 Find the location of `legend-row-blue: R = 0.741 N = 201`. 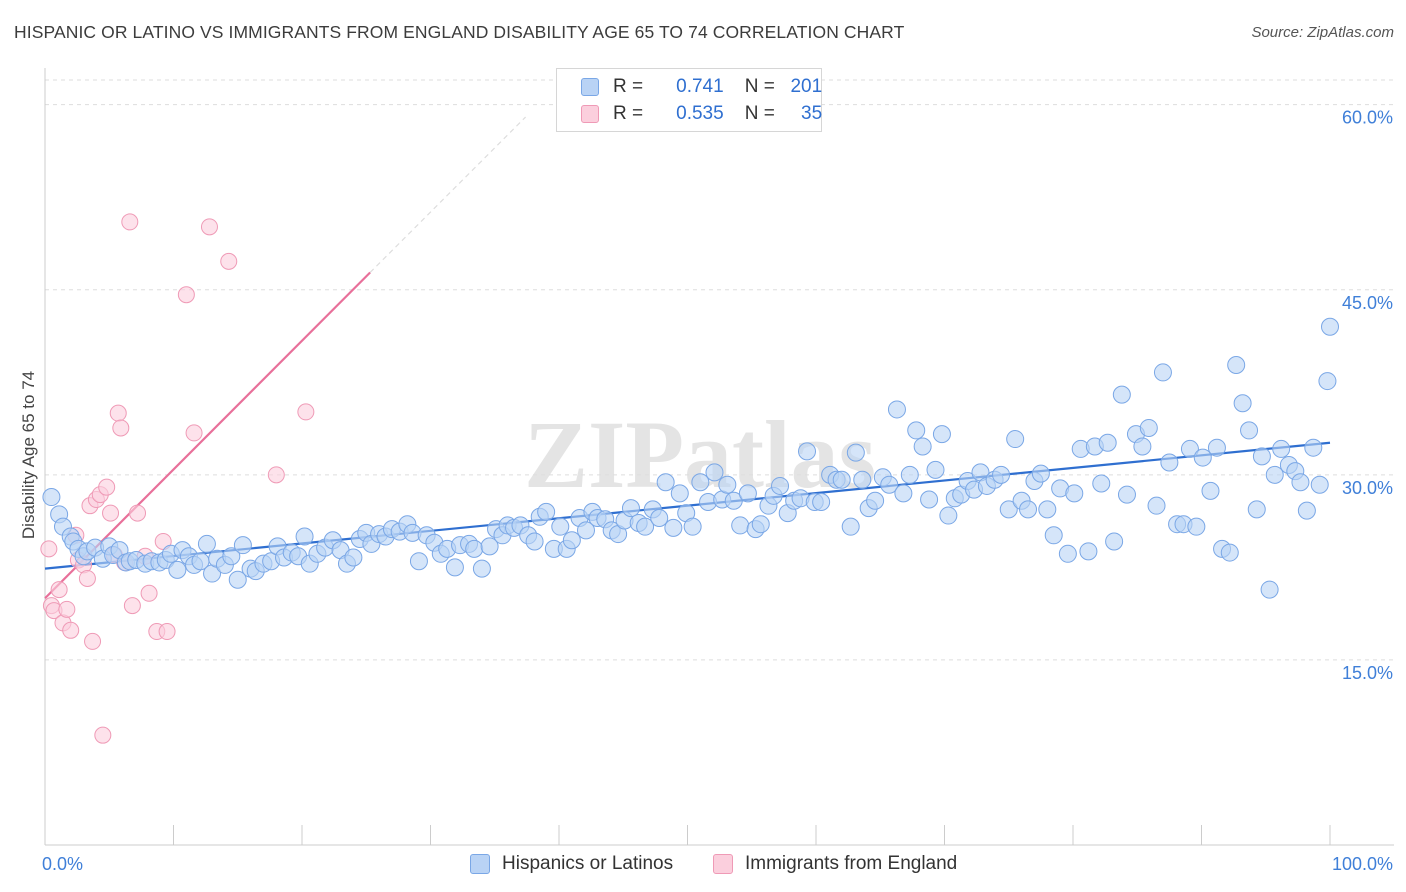

legend-row-blue: R = 0.741 N = 201 is located at coordinates (701, 87).